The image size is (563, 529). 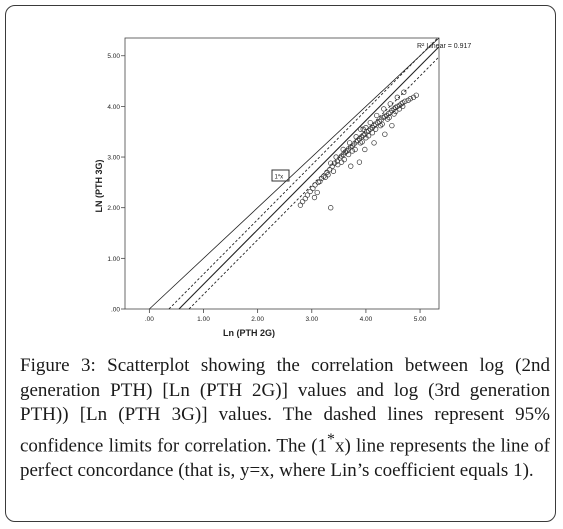 I want to click on y-tick-label: .00, so click(x=115, y=310).